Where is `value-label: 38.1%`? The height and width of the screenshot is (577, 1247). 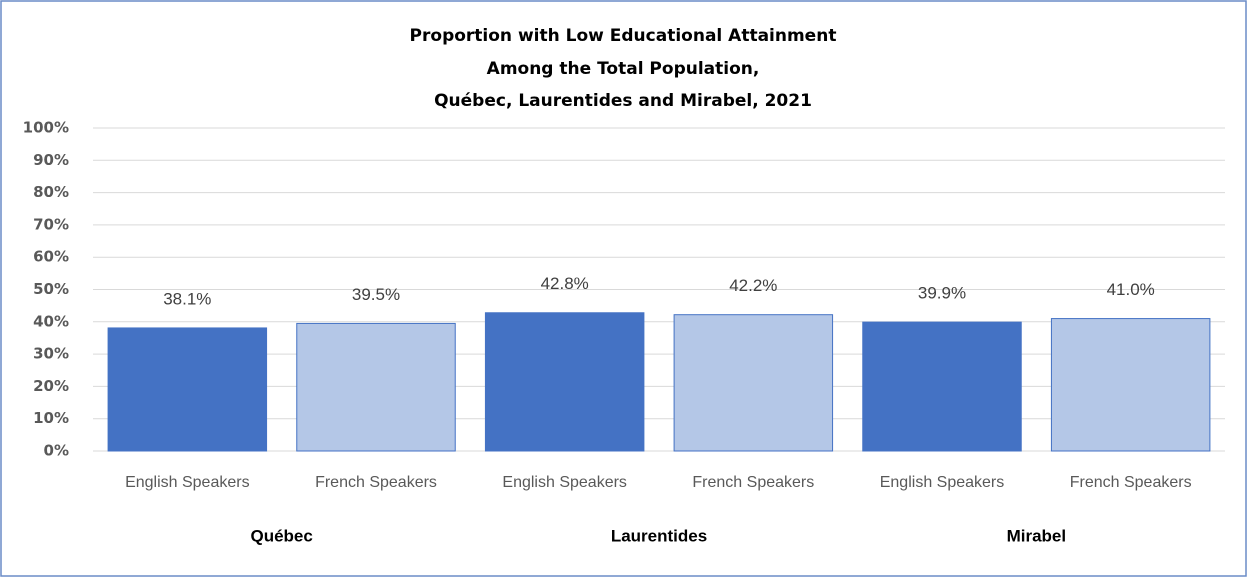
value-label: 38.1% is located at coordinates (187, 298).